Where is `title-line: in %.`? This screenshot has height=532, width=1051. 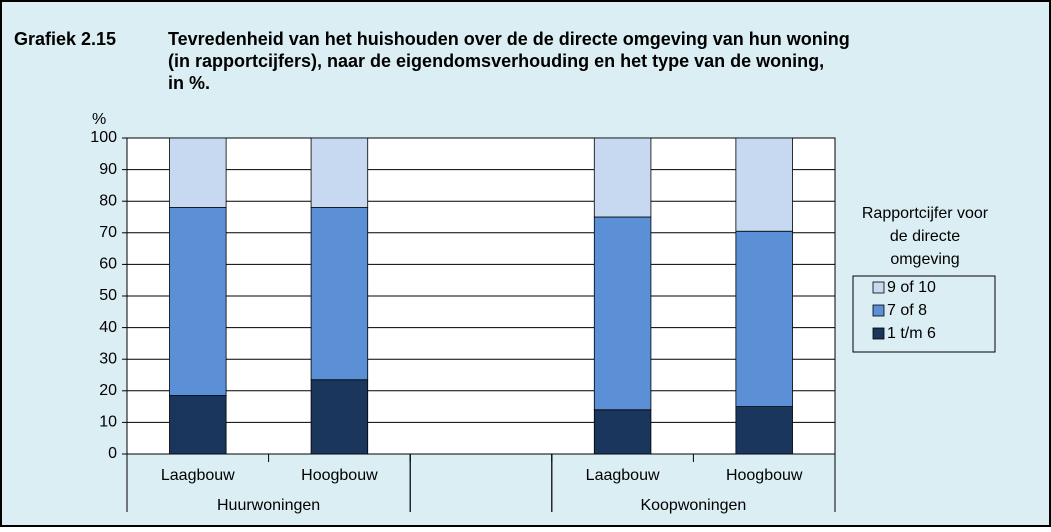 title-line: in %. is located at coordinates (189, 83).